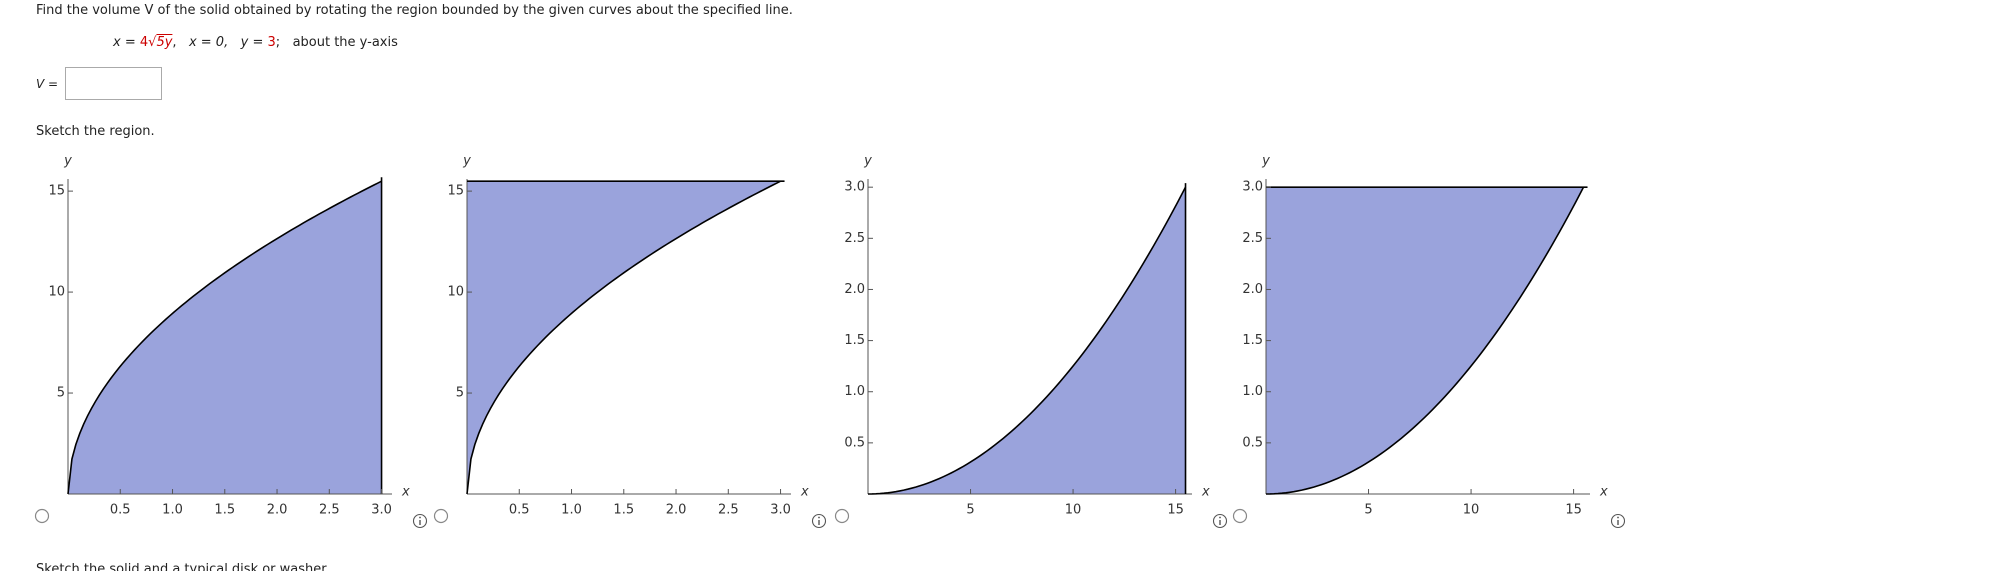 The image size is (2013, 571). What do you see at coordinates (164, 42) in the screenshot?
I see `eq-radicand: 5y` at bounding box center [164, 42].